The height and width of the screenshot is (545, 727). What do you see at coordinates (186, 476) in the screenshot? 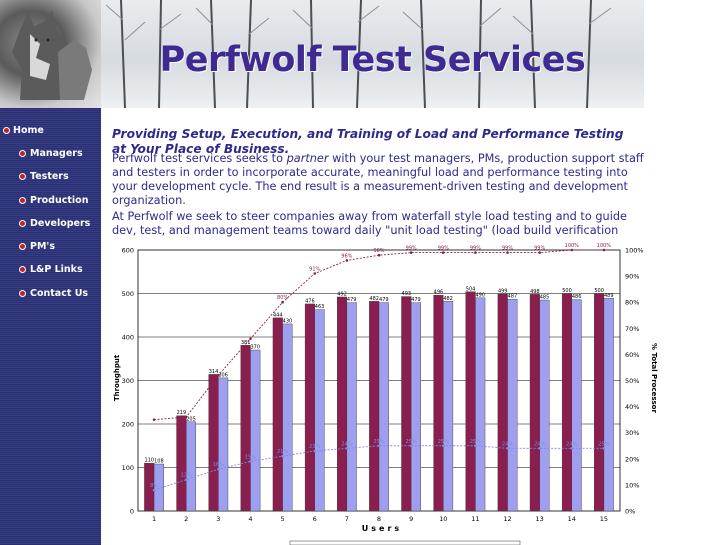
I see `line-data-label: 12%` at bounding box center [186, 476].